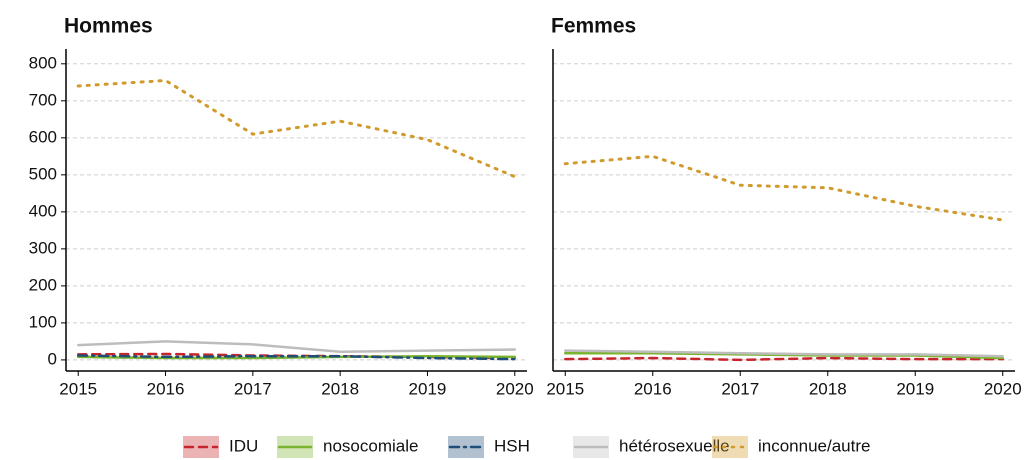  What do you see at coordinates (43, 210) in the screenshot?
I see `y-tick-label: 400` at bounding box center [43, 210].